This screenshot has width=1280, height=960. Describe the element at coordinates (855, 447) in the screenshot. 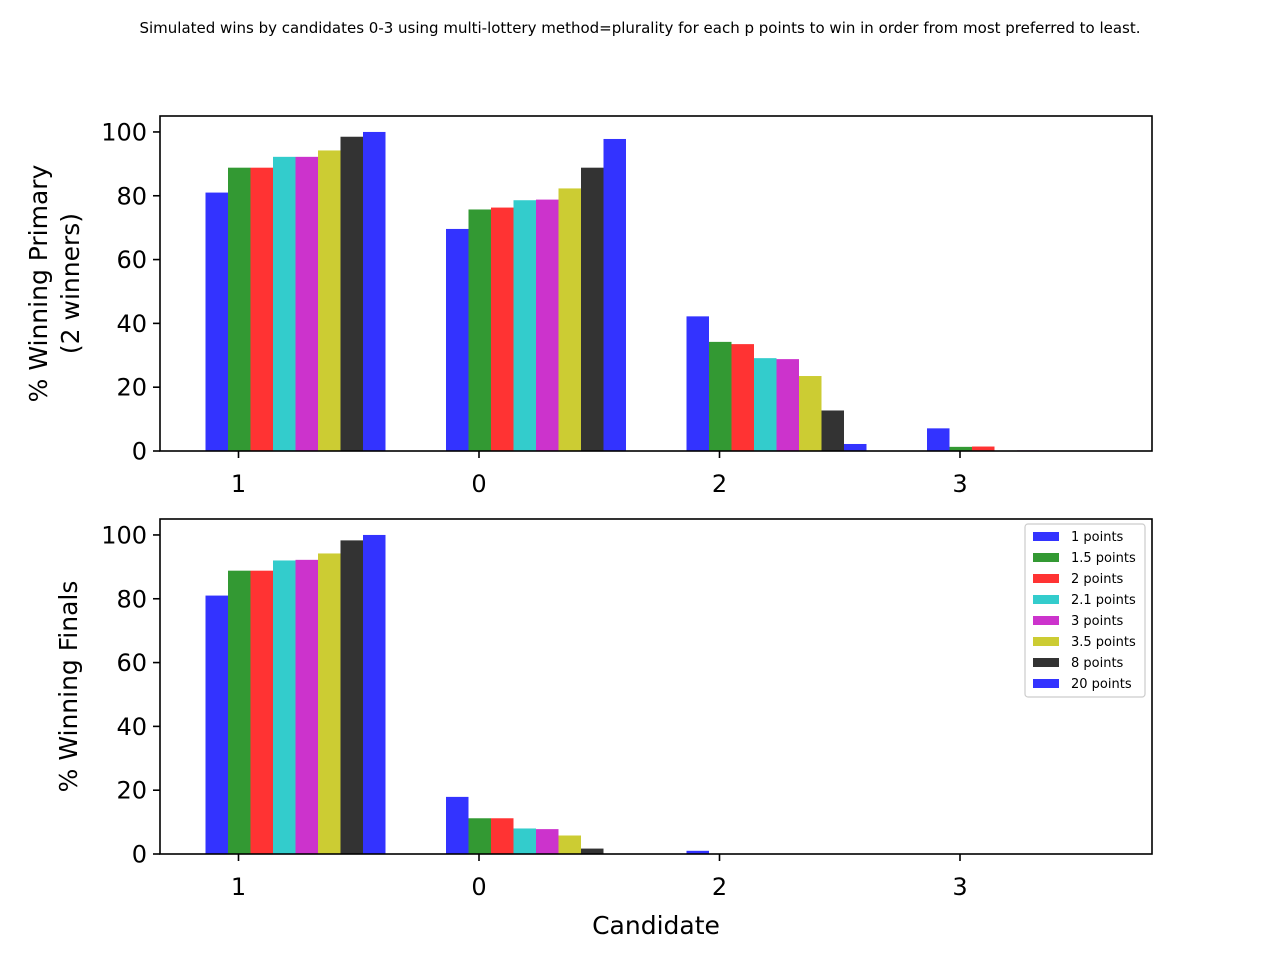

I see `bar-2-20-points` at that location.